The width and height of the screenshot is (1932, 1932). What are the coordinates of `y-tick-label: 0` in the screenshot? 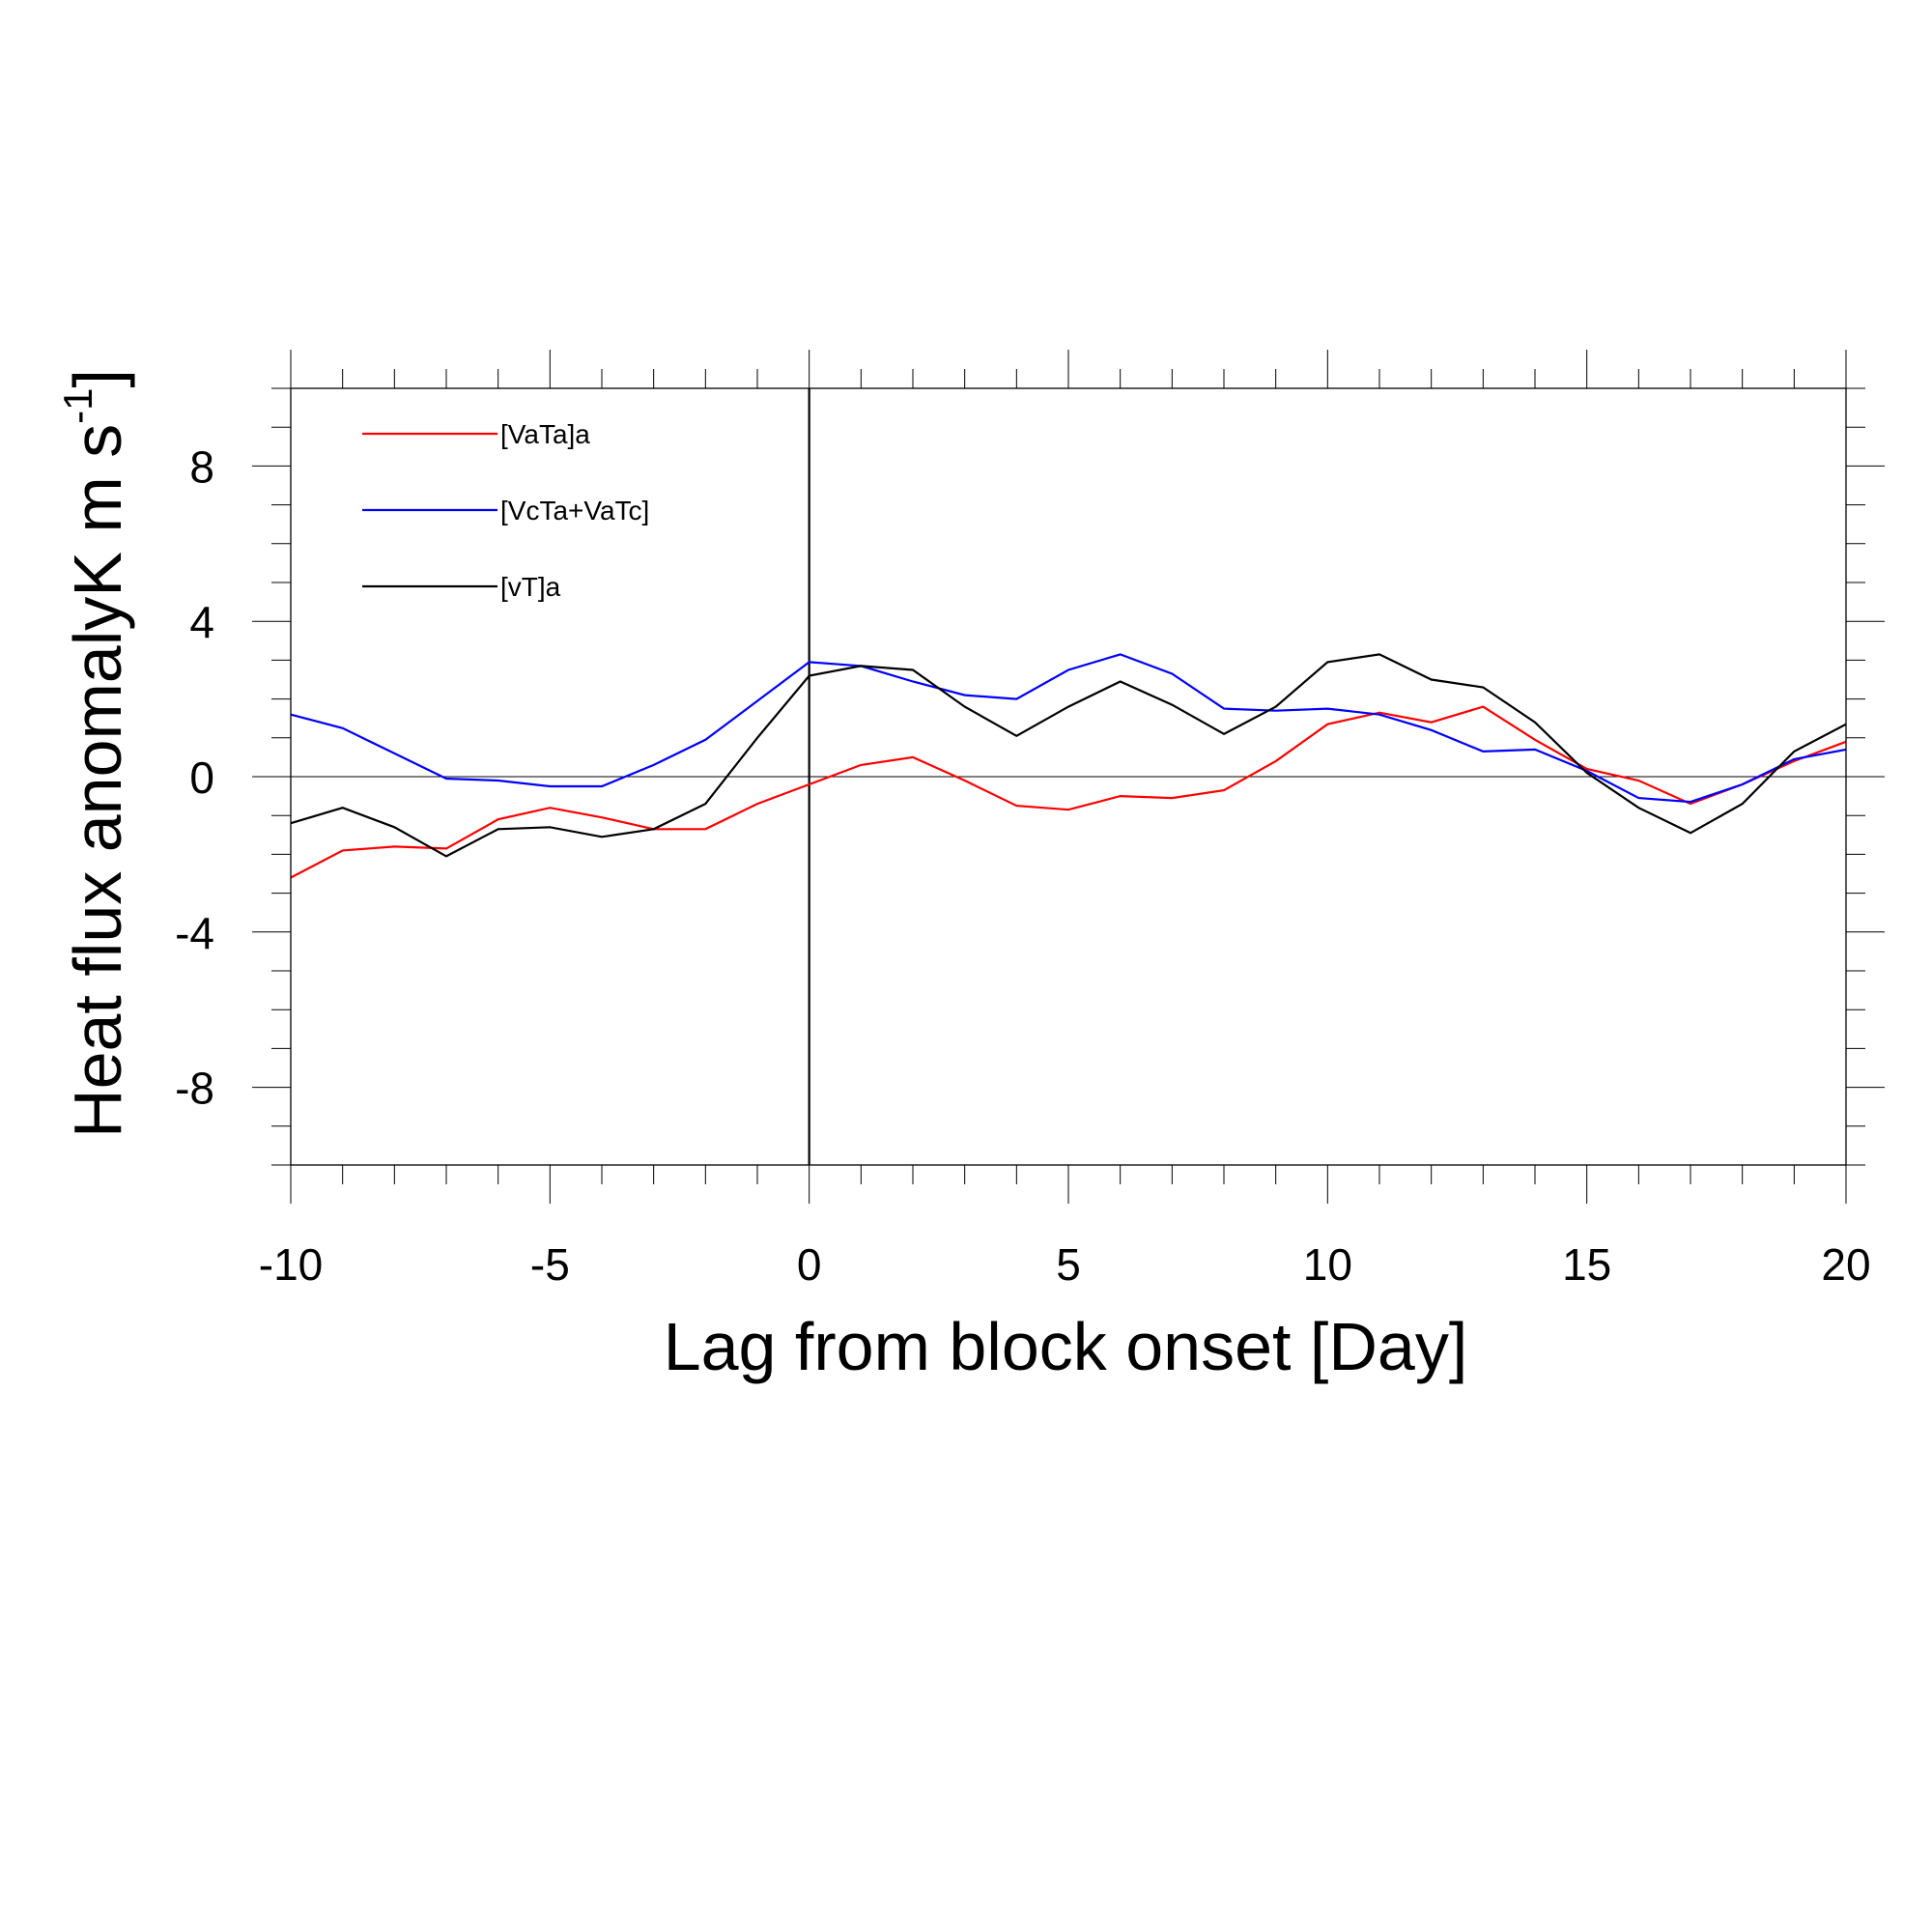 It's located at (201, 778).